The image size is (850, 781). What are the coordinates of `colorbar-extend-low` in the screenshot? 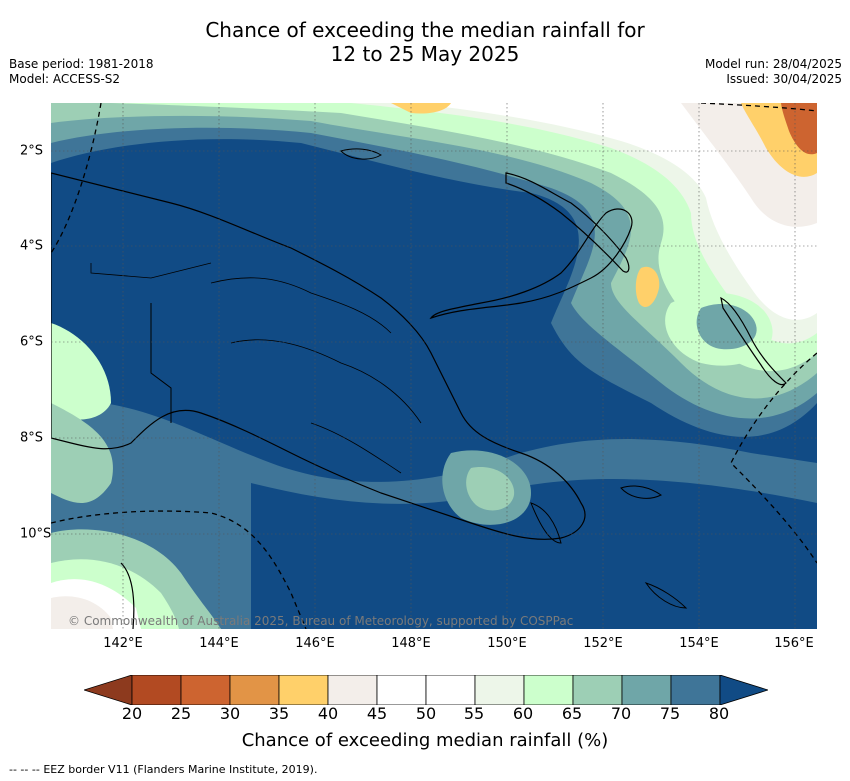 It's located at (107, 690).